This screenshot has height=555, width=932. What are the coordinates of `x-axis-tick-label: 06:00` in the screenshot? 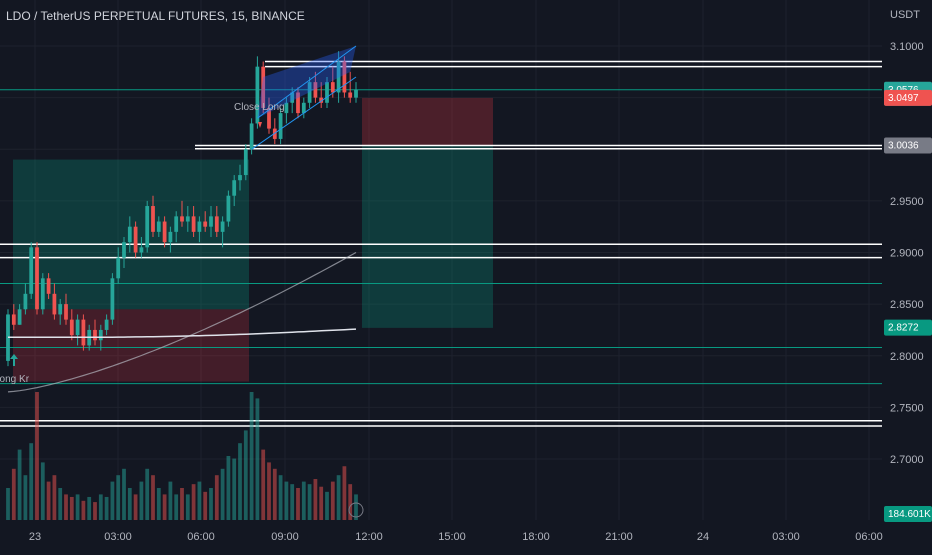 It's located at (869, 537).